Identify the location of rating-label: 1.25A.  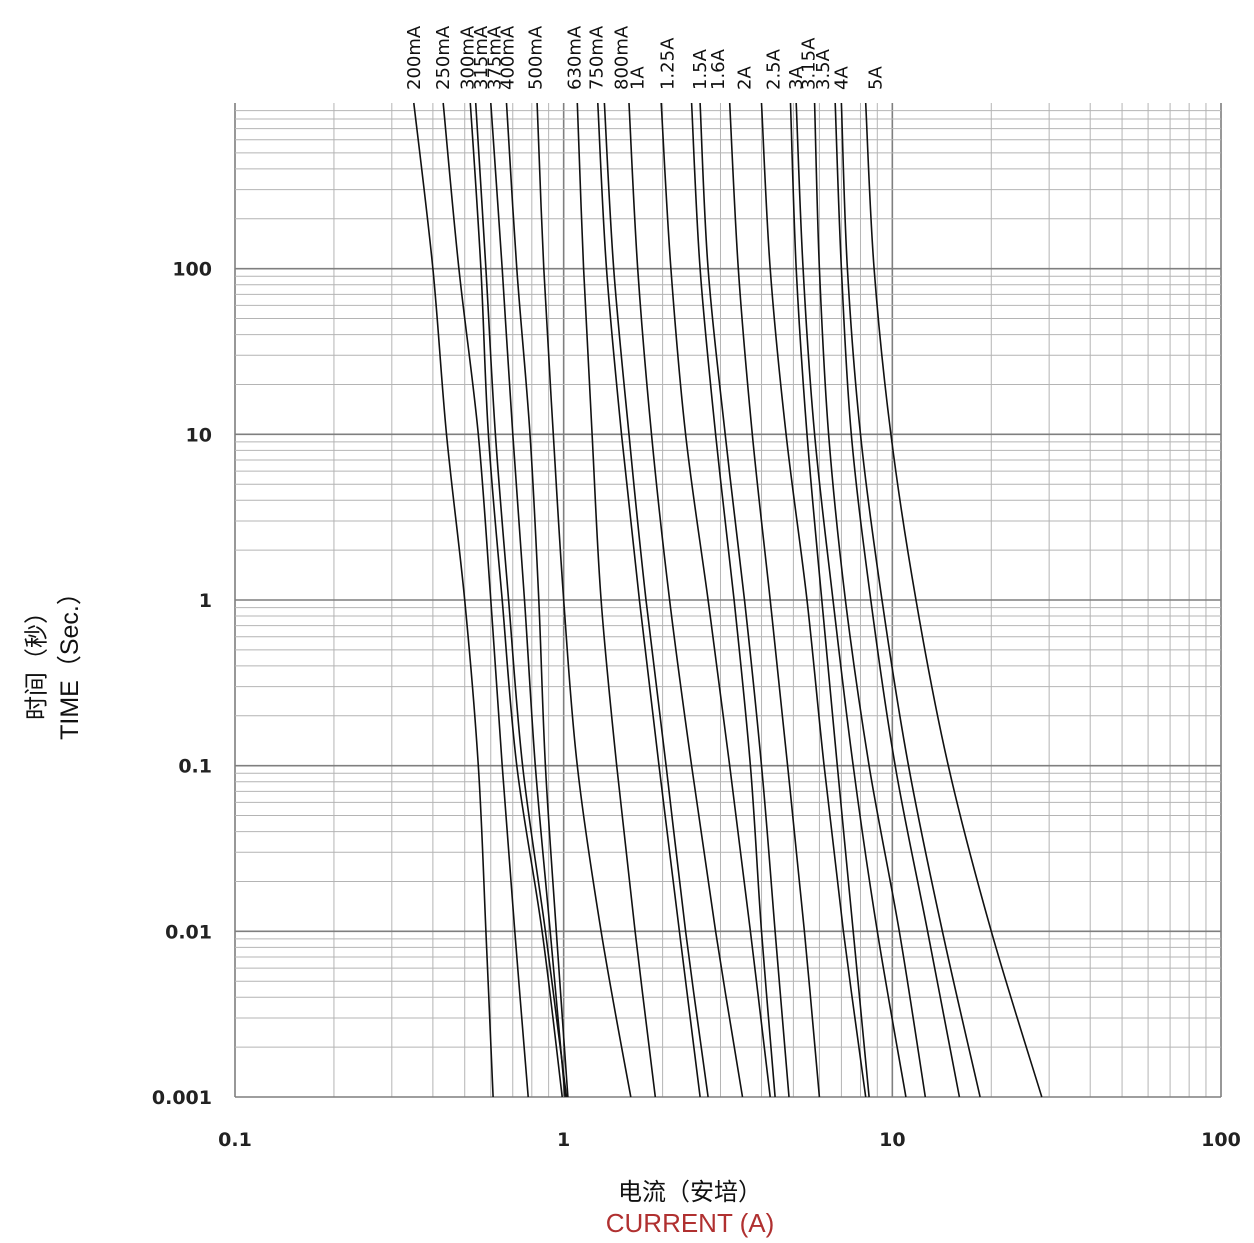
(668, 63).